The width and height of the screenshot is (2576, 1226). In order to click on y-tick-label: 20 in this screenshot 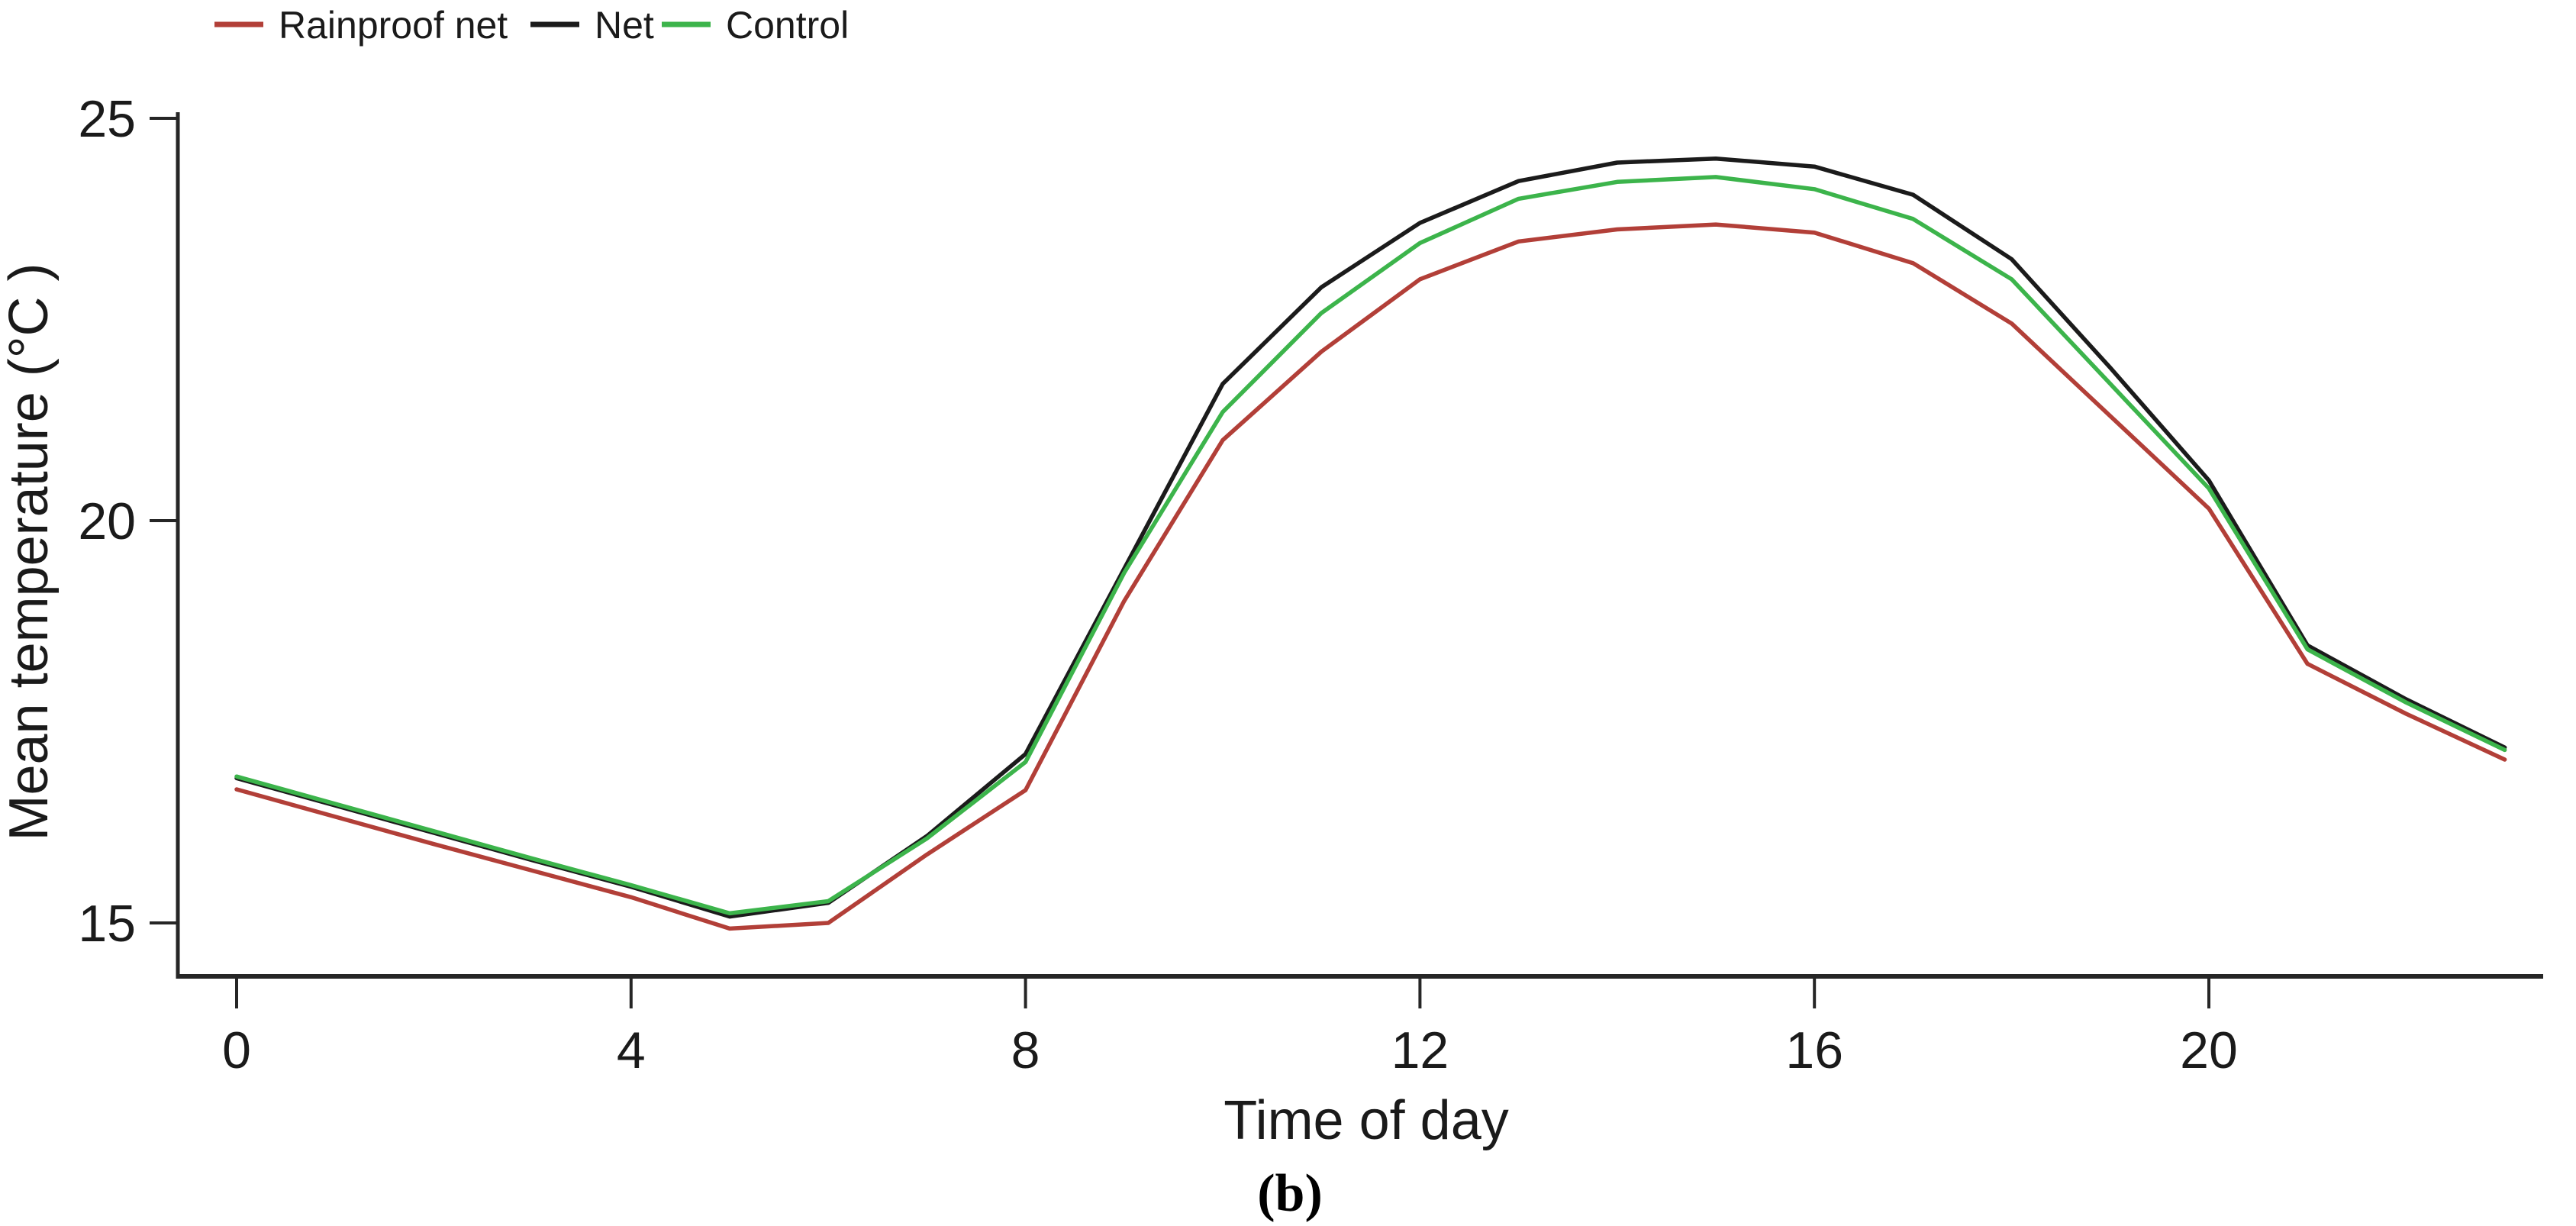, I will do `click(107, 521)`.